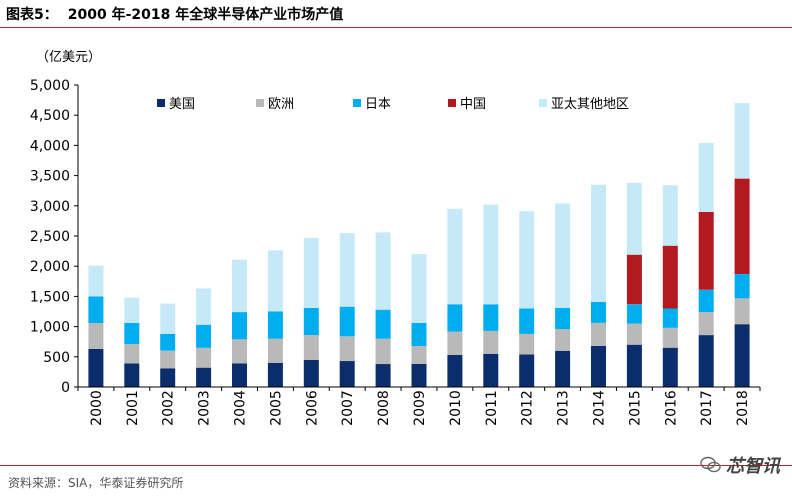  What do you see at coordinates (50, 177) in the screenshot?
I see `y-tick-label: 3,500` at bounding box center [50, 177].